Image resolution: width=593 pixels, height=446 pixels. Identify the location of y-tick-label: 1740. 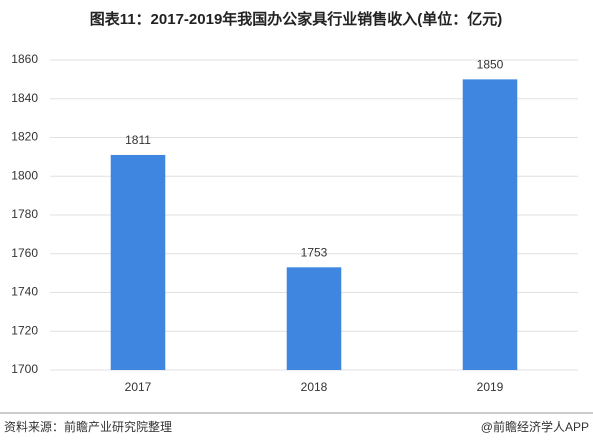
(24, 292).